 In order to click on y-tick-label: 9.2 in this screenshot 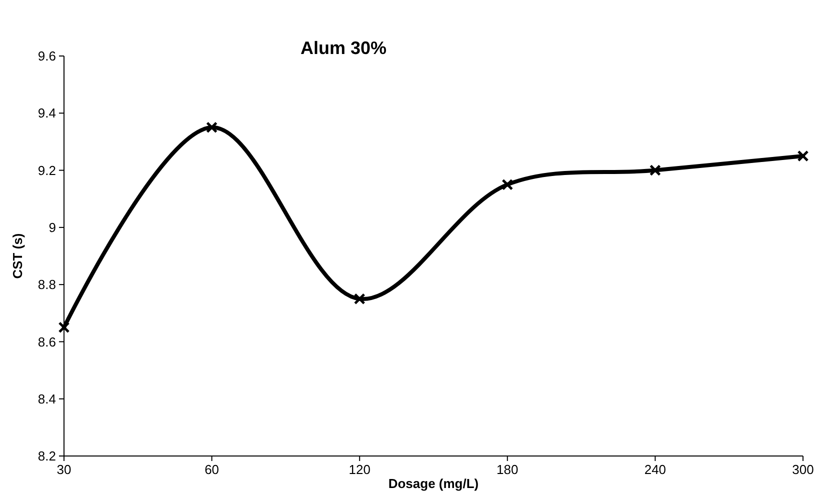, I will do `click(47, 170)`.